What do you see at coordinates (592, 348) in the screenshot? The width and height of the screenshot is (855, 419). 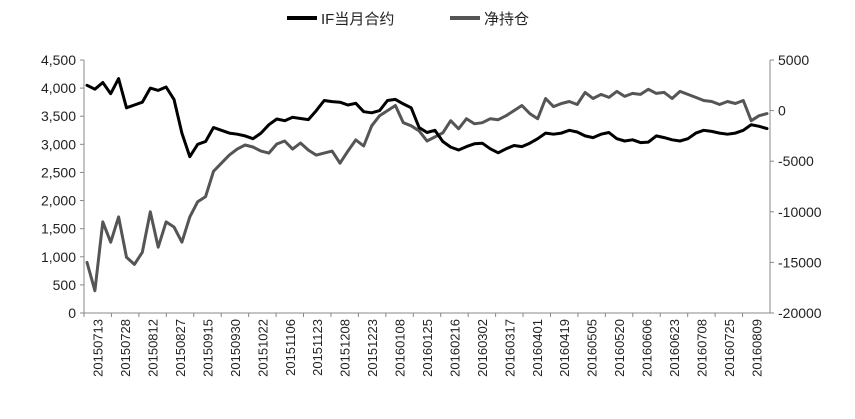 I see `x-tick-label: 20160505` at bounding box center [592, 348].